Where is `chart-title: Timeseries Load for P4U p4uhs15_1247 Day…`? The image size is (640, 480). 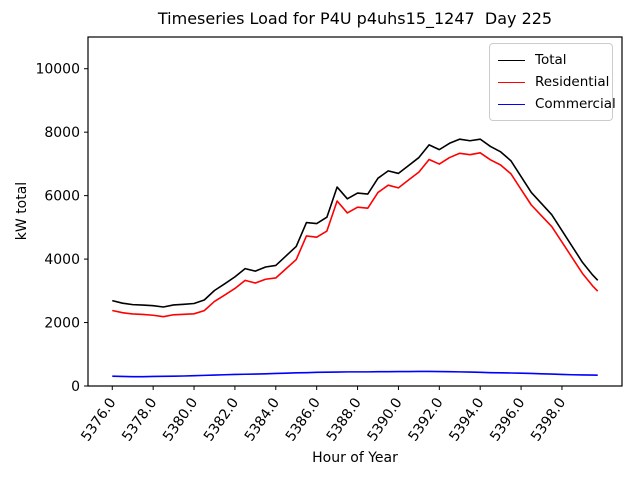 chart-title: Timeseries Load for P4U p4uhs15_1247 Day… is located at coordinates (355, 18).